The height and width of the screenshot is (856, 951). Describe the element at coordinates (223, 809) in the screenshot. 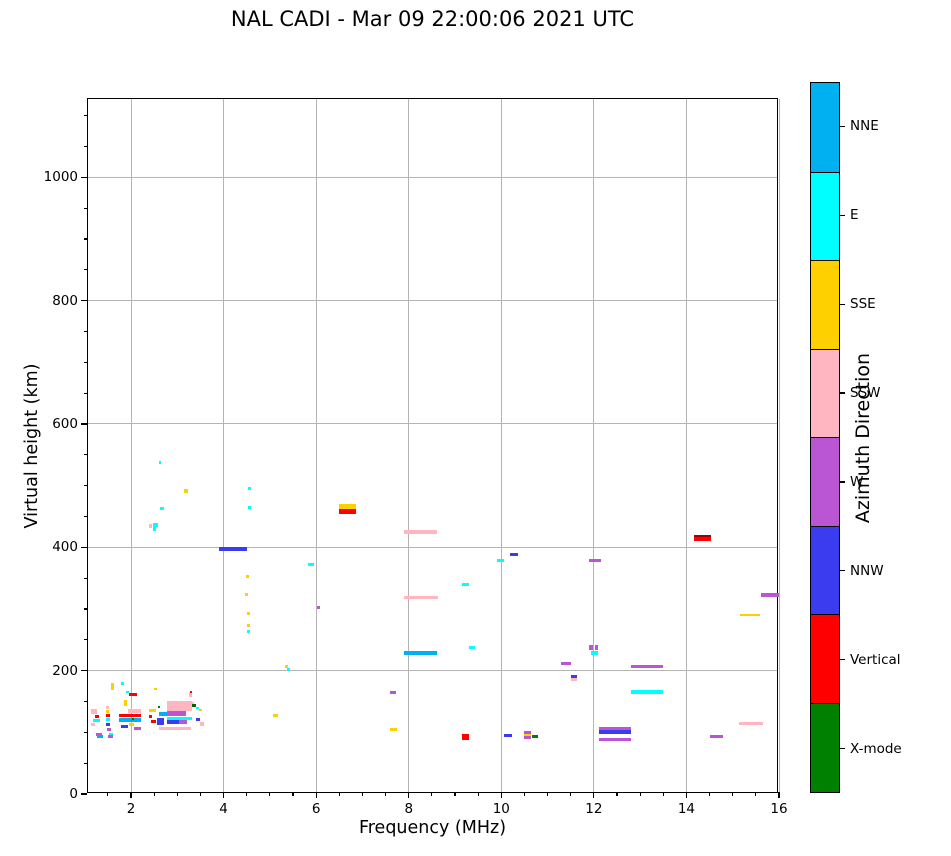

I see `x-tick-label: 4` at that location.